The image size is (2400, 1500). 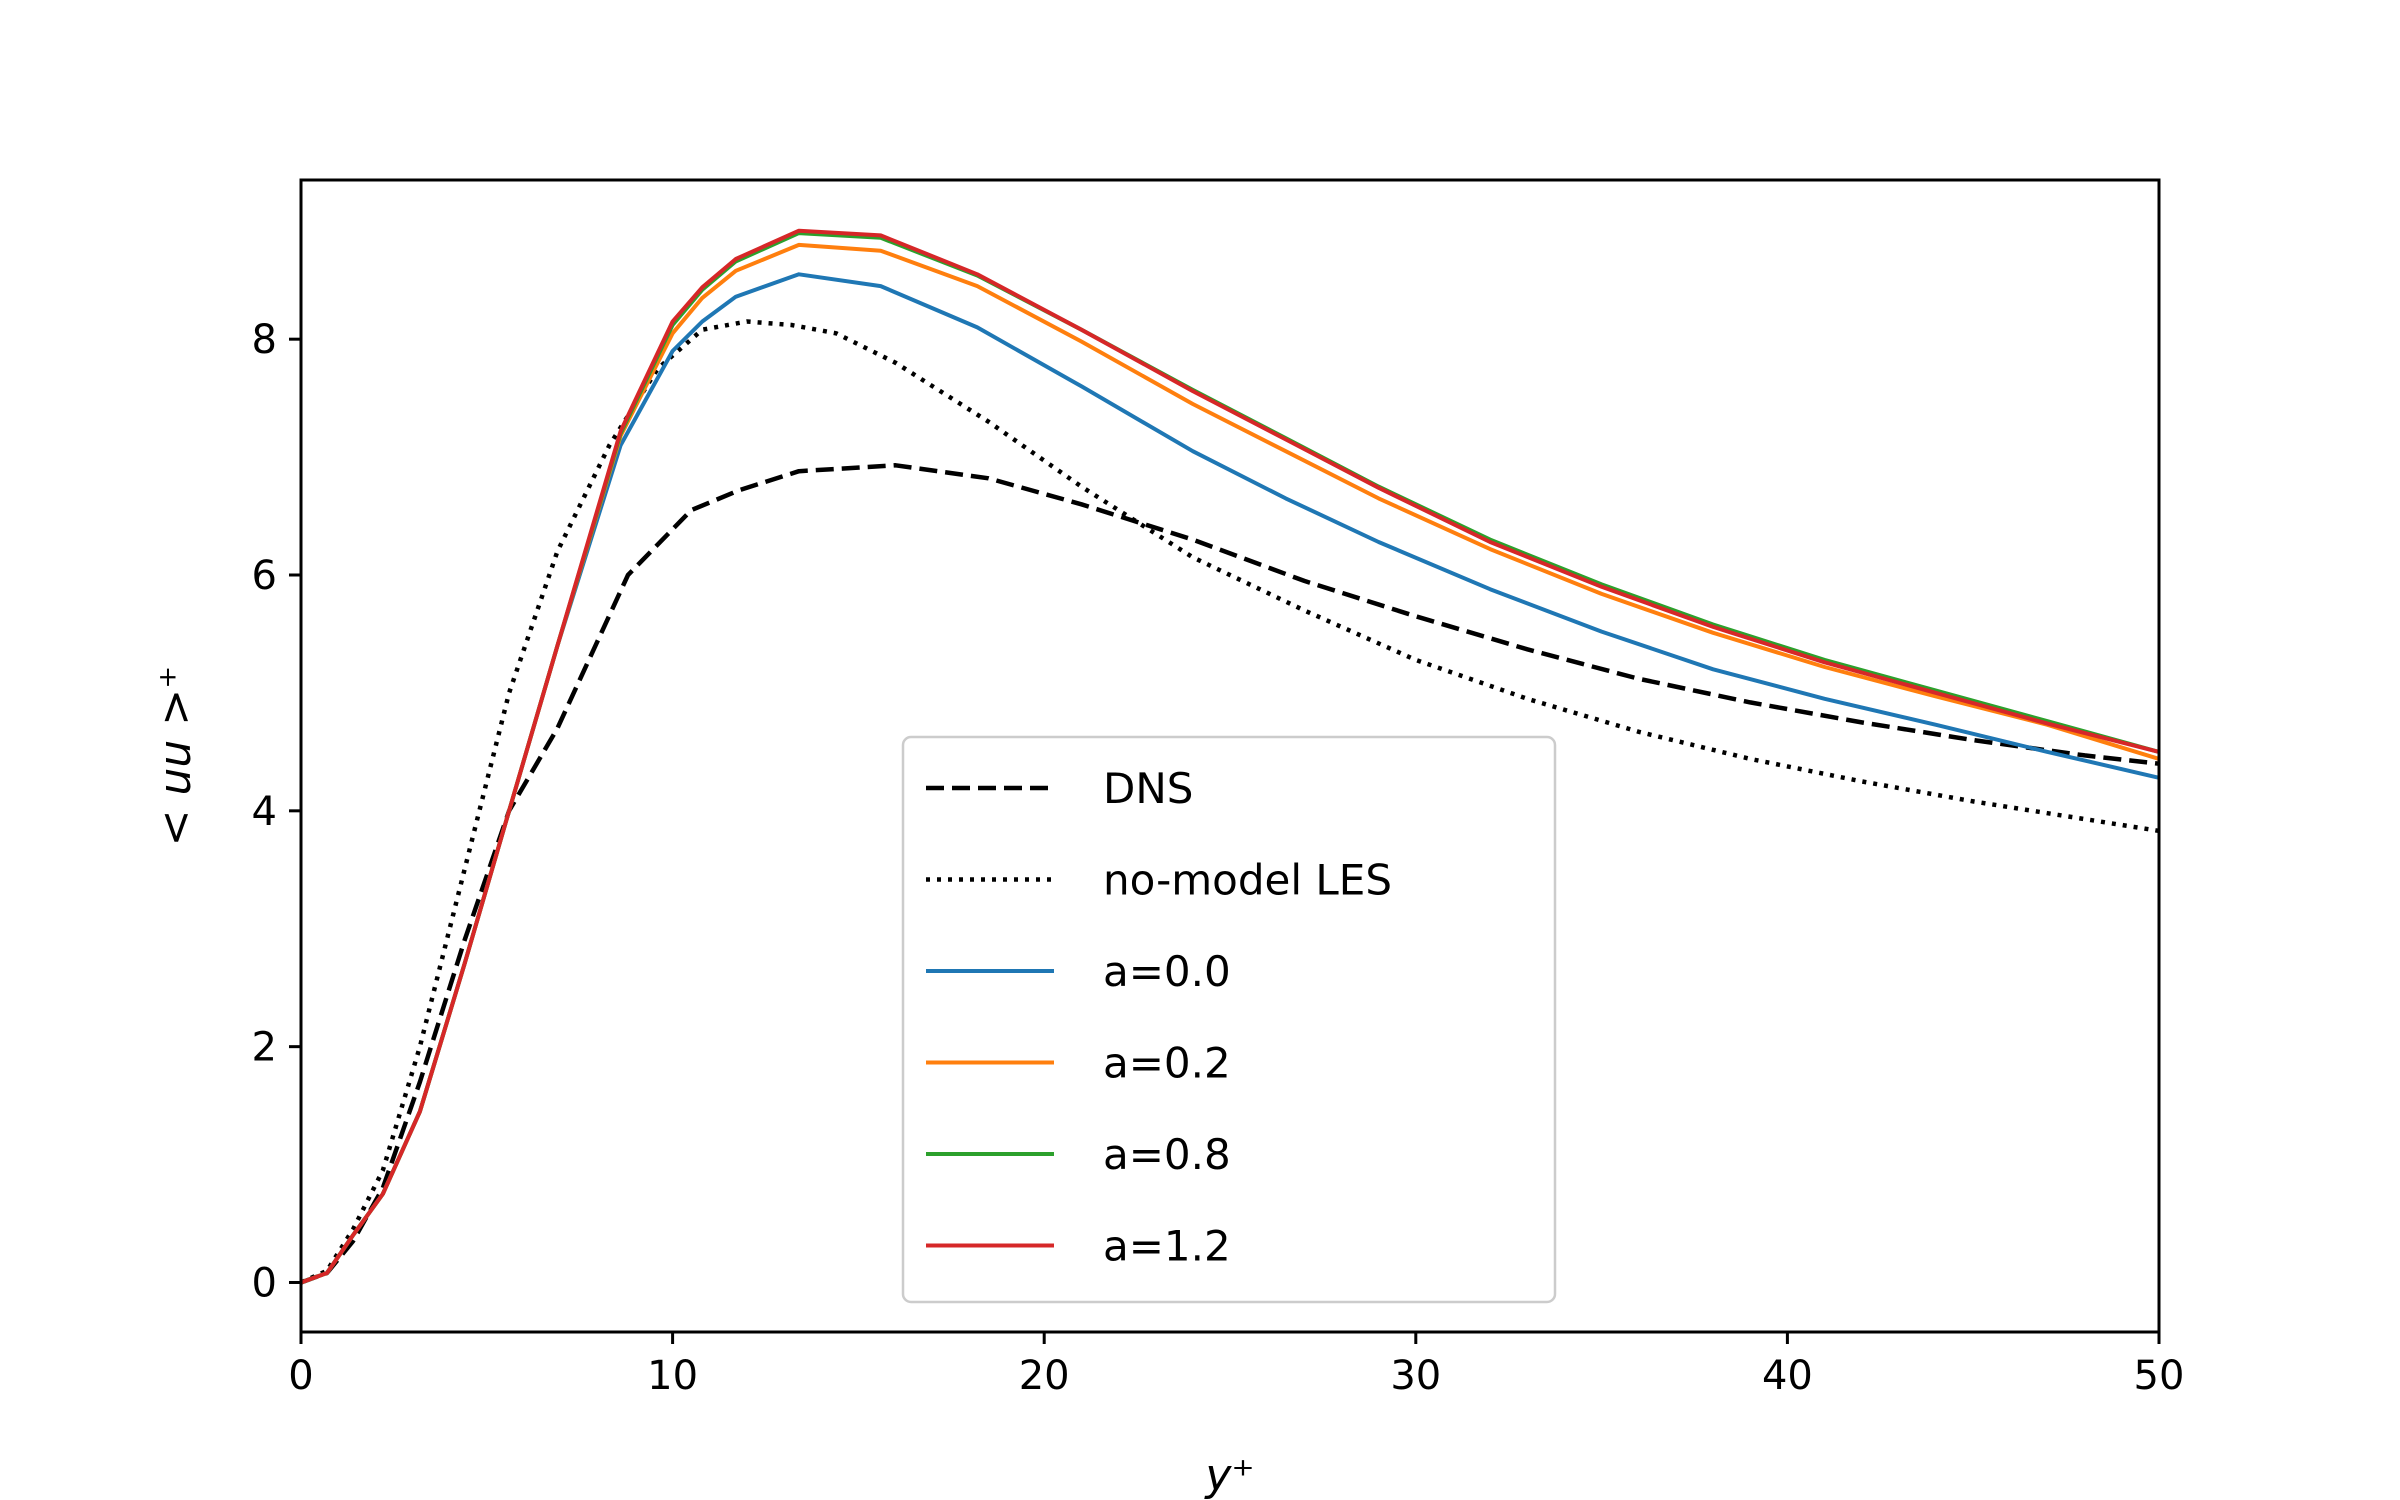 What do you see at coordinates (1159, 1017) in the screenshot?
I see `legend-items: DNS no-model LES a=0.0 a=0.2 a=0.8 a=1.2` at bounding box center [1159, 1017].